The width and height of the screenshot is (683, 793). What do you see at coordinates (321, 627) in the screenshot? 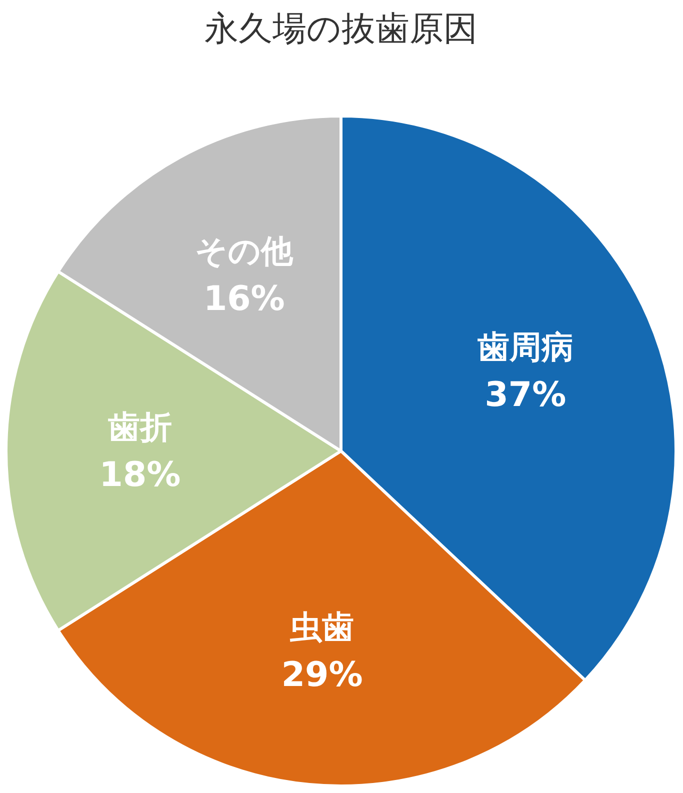
I see `slice-label: 虫歯` at bounding box center [321, 627].